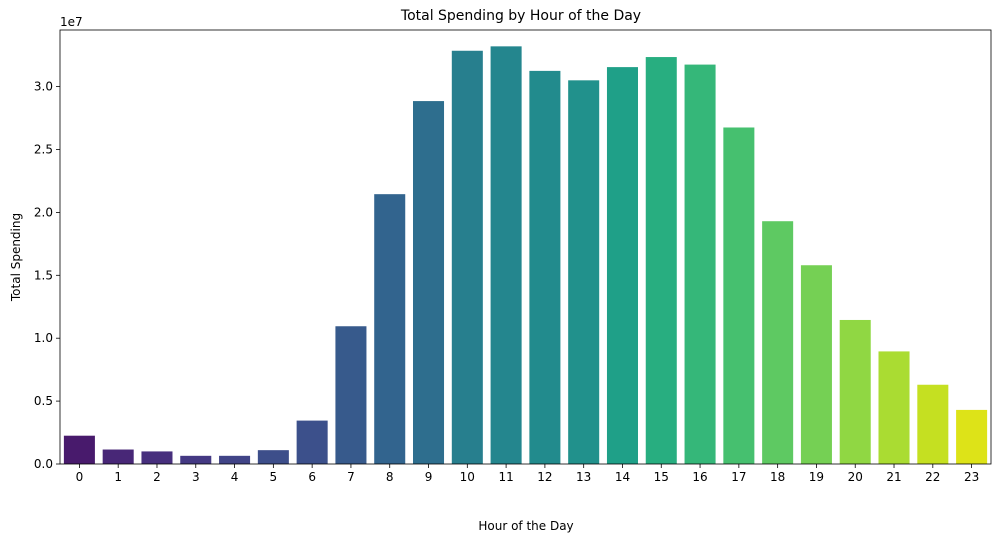 This screenshot has width=1001, height=545. Describe the element at coordinates (312, 477) in the screenshot. I see `x-tick-label: 6` at that location.